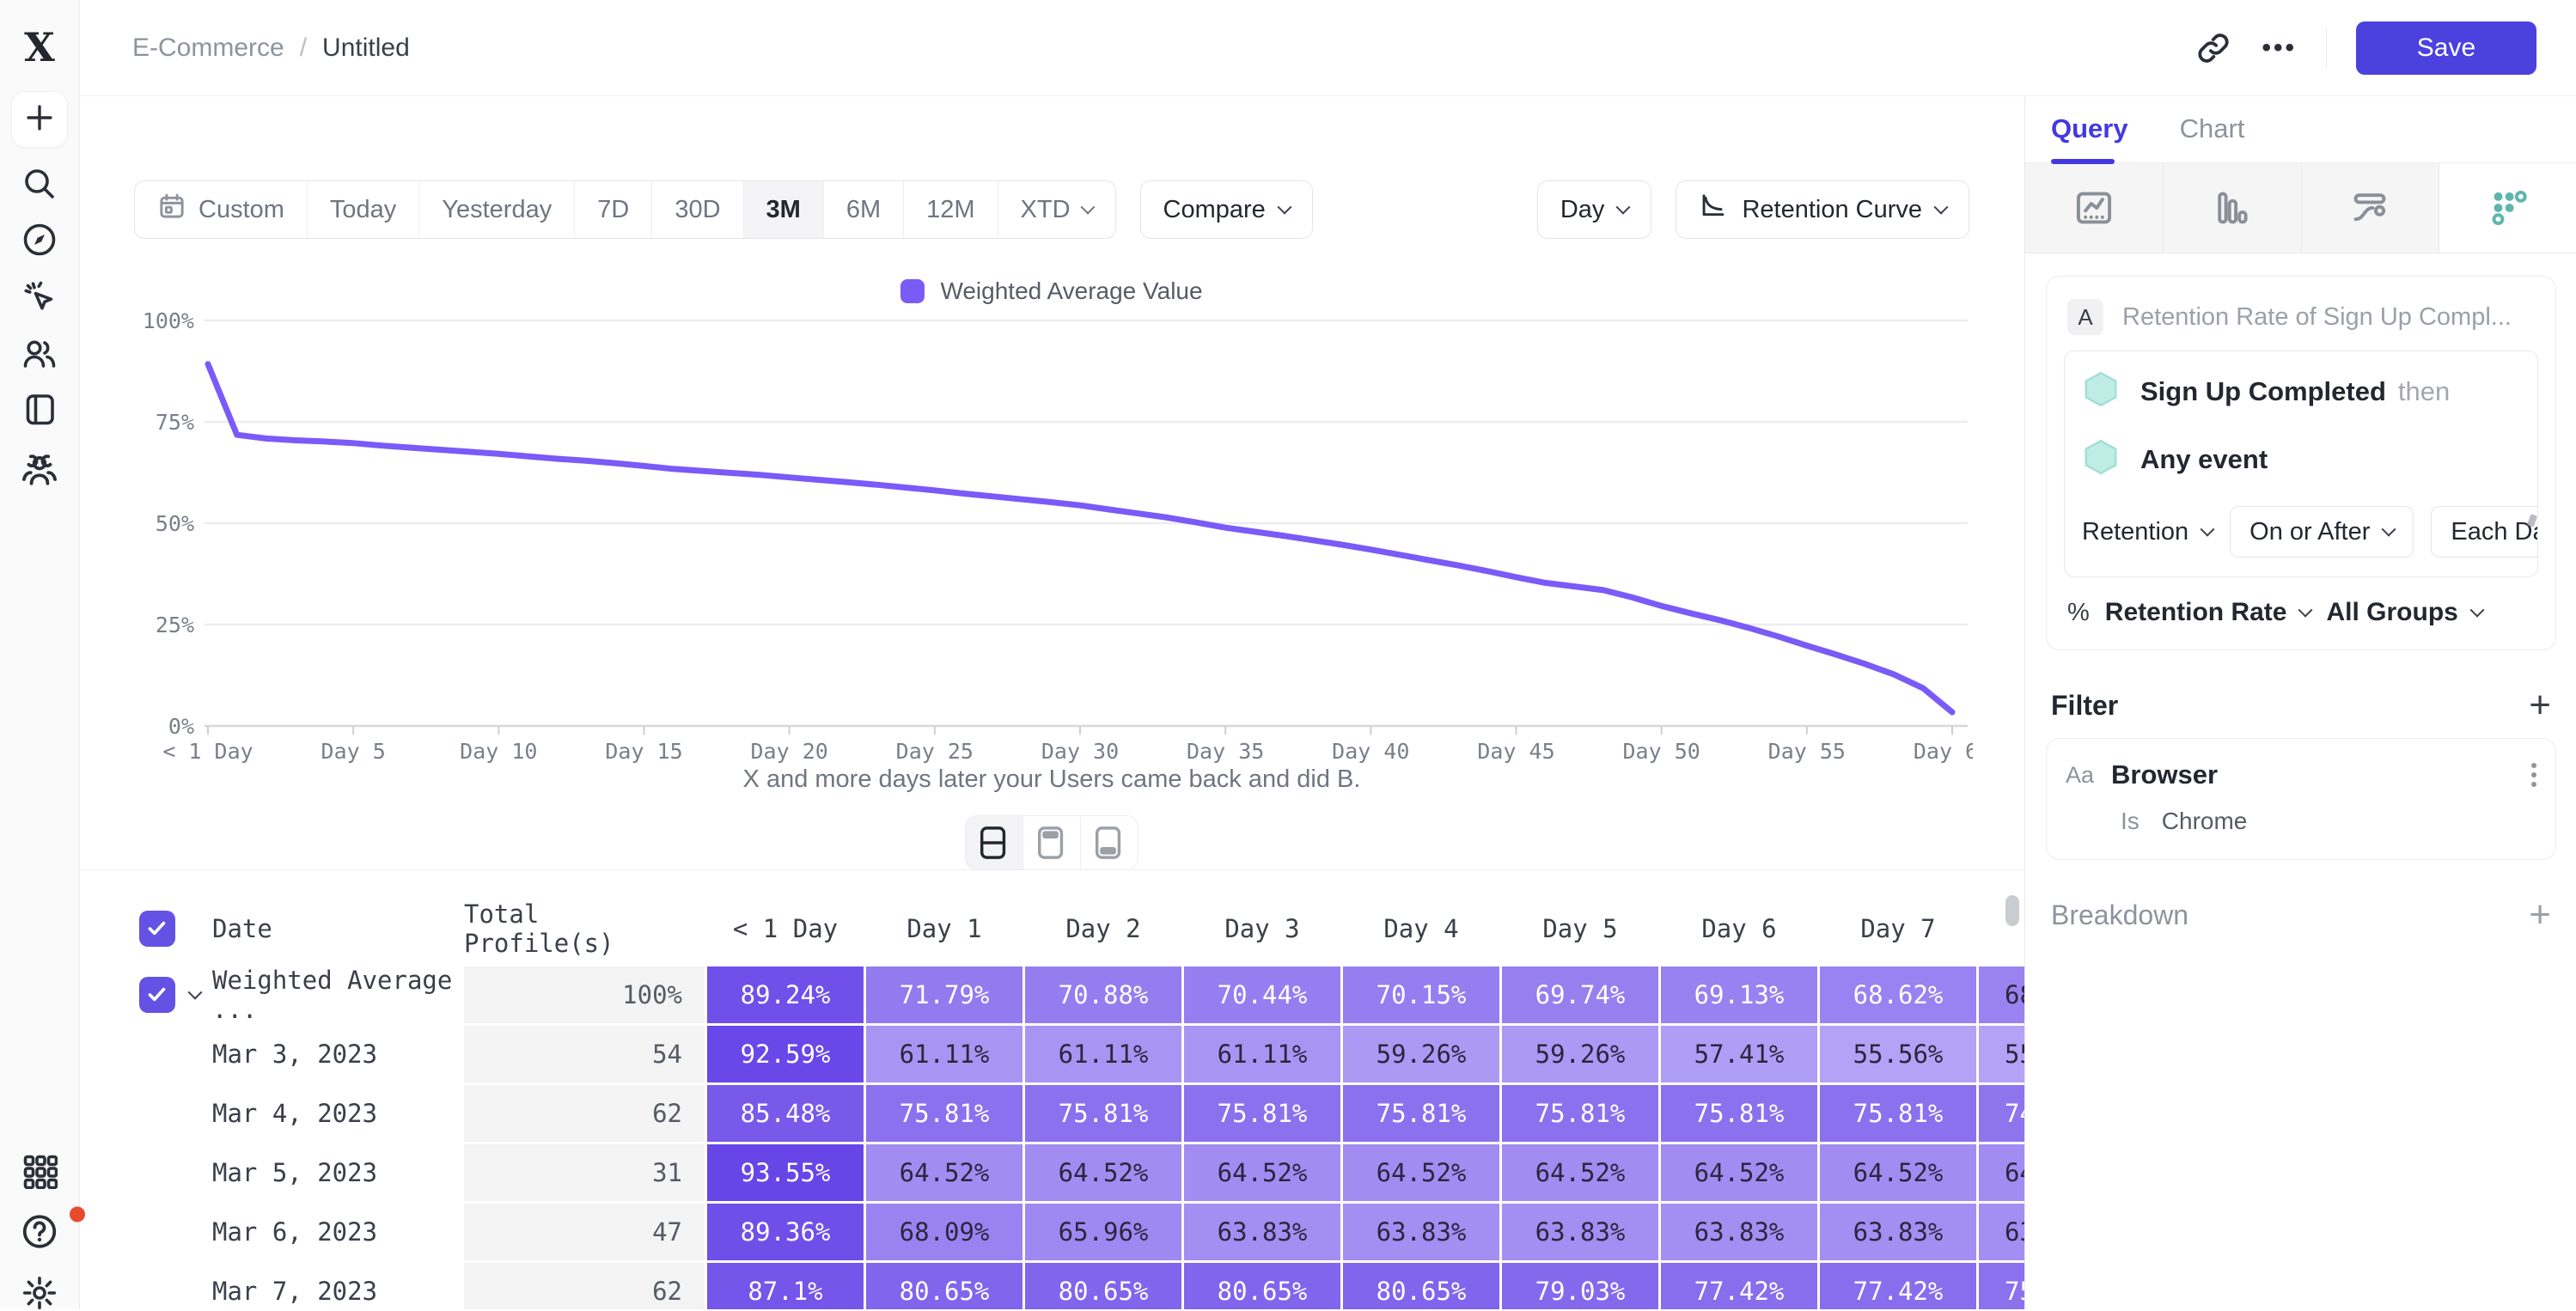  What do you see at coordinates (1109, 842) in the screenshot?
I see `layout-toggle-table-view` at bounding box center [1109, 842].